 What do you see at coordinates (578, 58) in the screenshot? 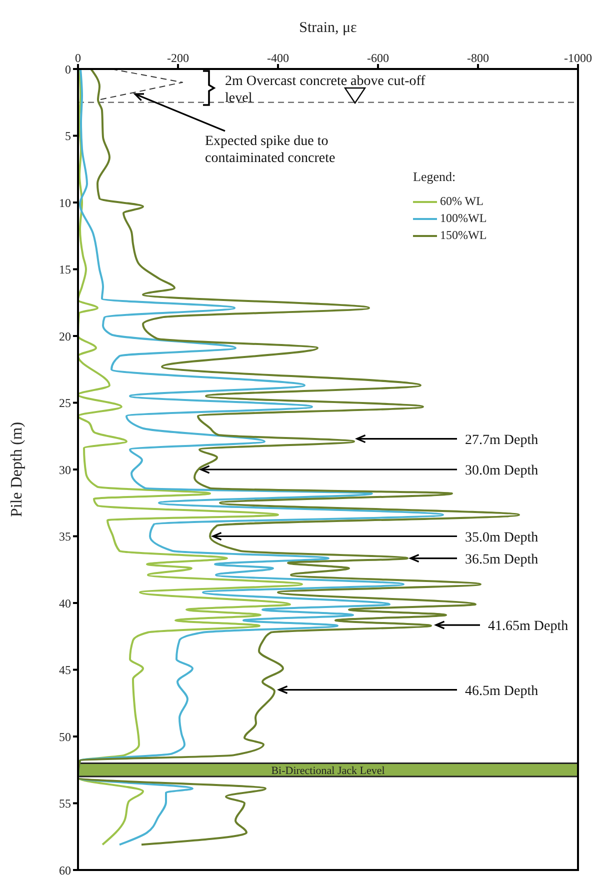
I see `x-tick-label: -1000` at bounding box center [578, 58].